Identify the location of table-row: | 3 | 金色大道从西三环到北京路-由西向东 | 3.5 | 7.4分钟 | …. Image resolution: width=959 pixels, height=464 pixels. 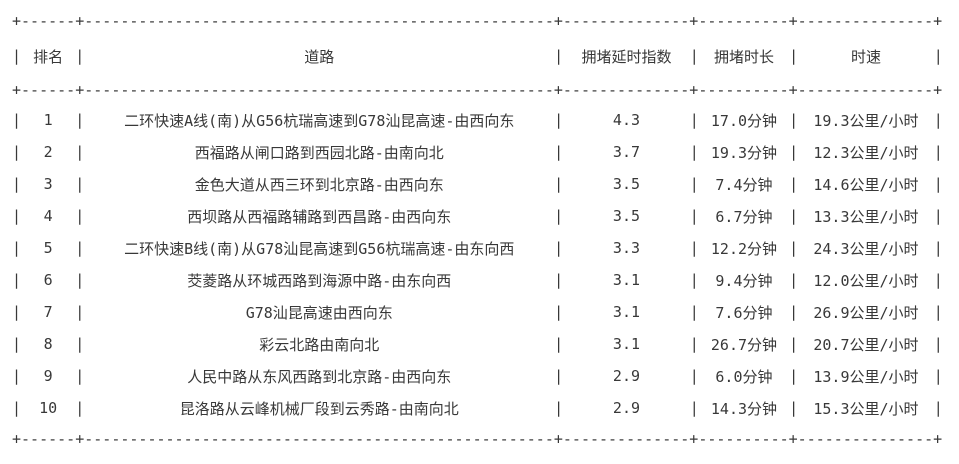
(477, 184).